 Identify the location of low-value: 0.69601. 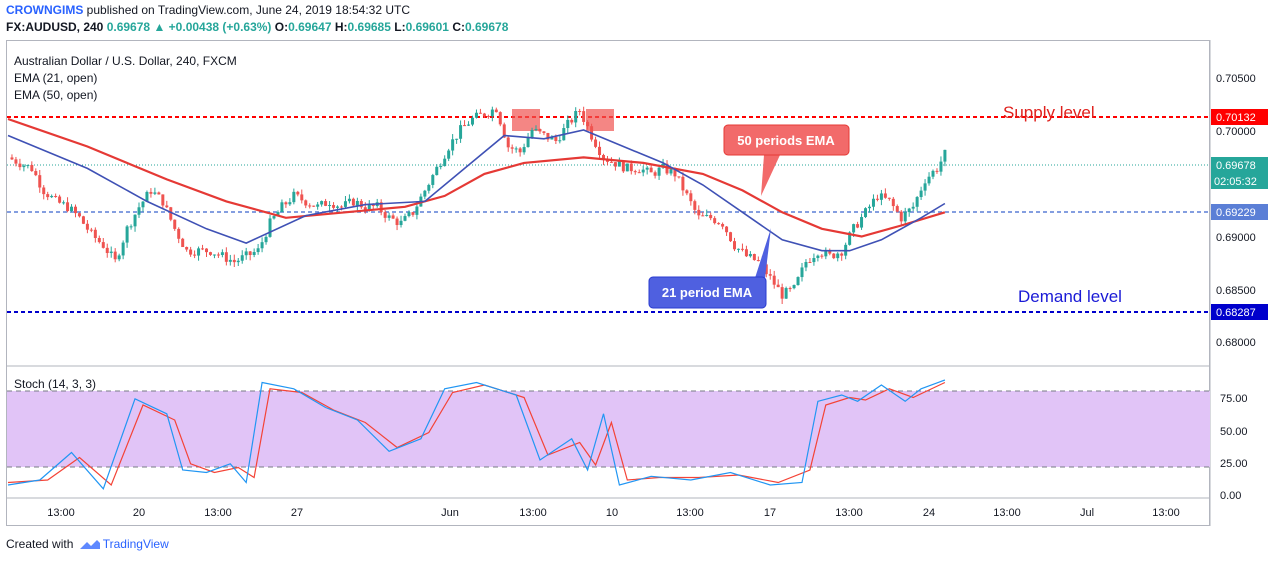
(427, 27).